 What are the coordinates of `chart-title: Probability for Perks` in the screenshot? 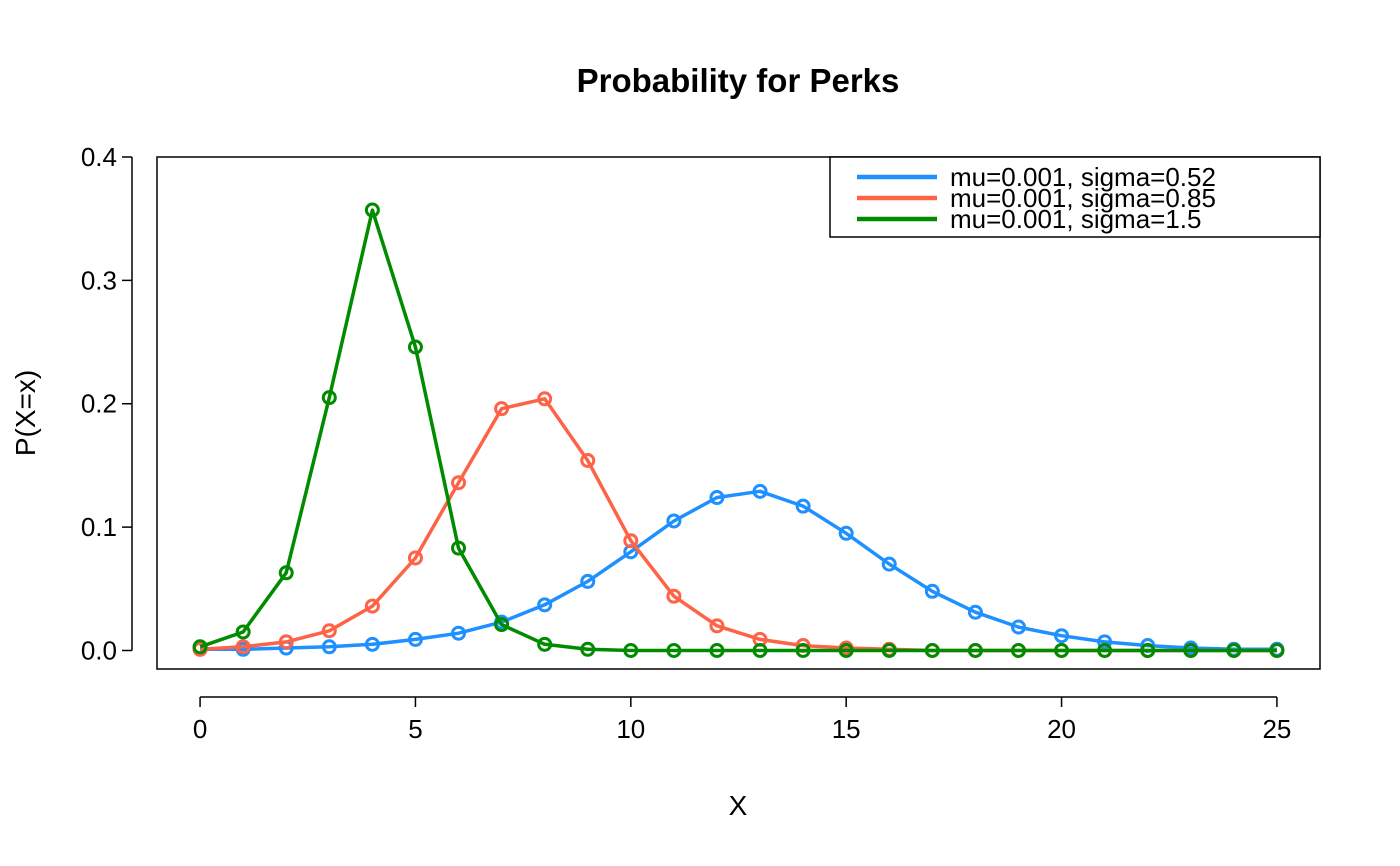 It's located at (738, 80).